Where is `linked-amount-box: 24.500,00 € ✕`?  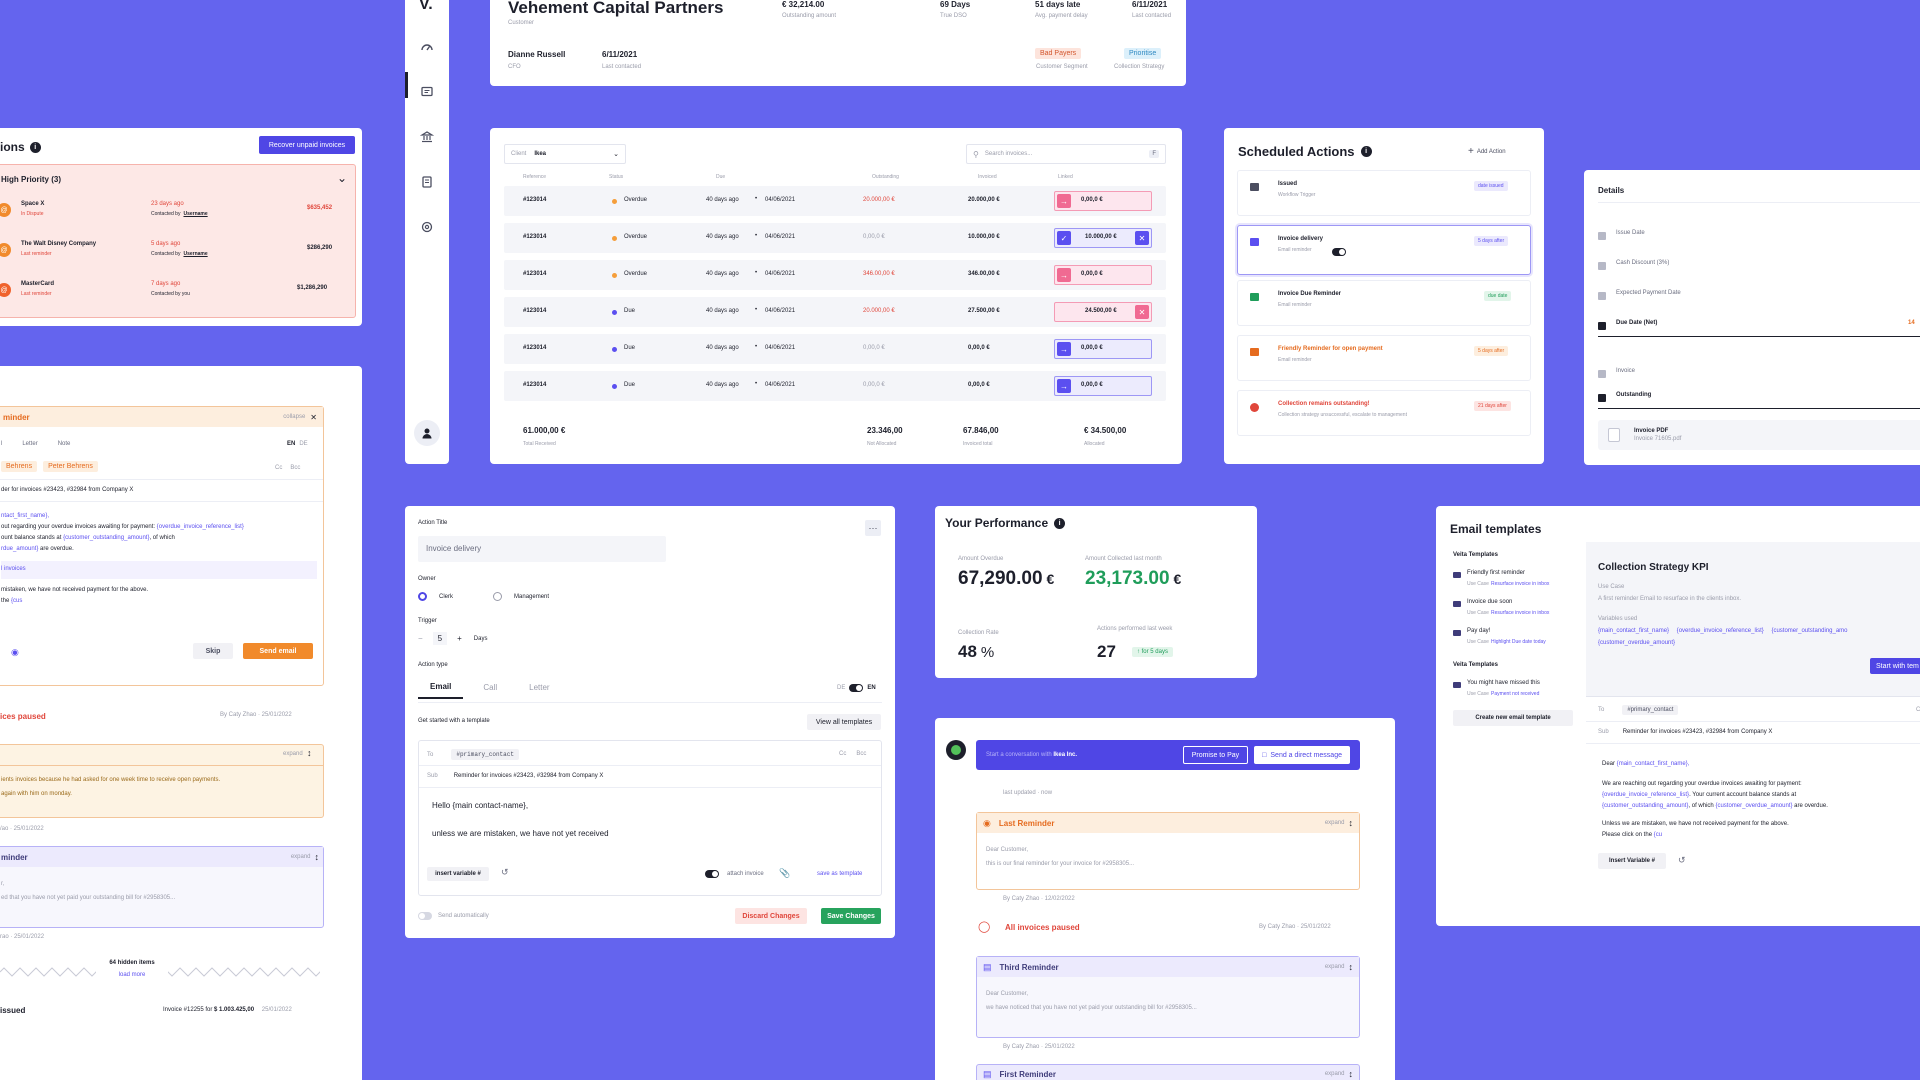 linked-amount-box: 24.500,00 € ✕ is located at coordinates (1103, 312).